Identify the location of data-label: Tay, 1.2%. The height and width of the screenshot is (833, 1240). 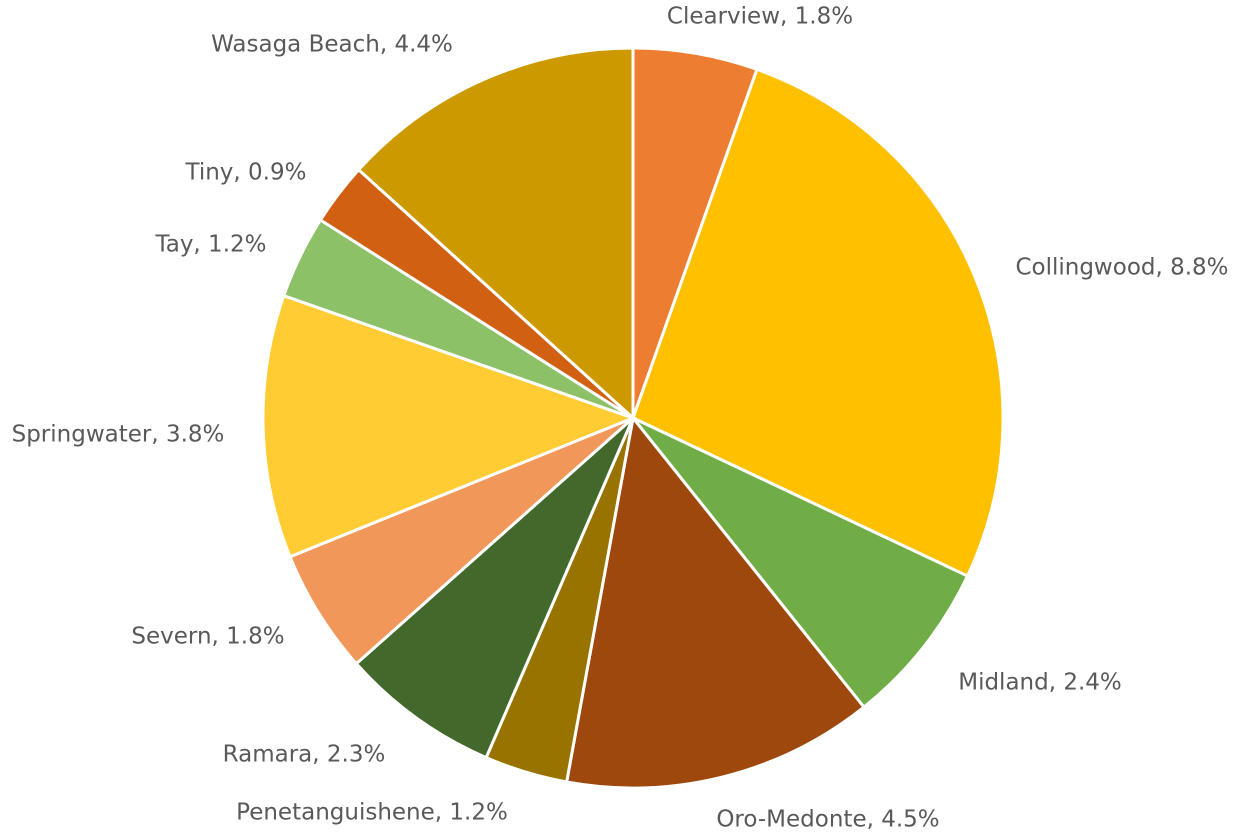
(210, 245).